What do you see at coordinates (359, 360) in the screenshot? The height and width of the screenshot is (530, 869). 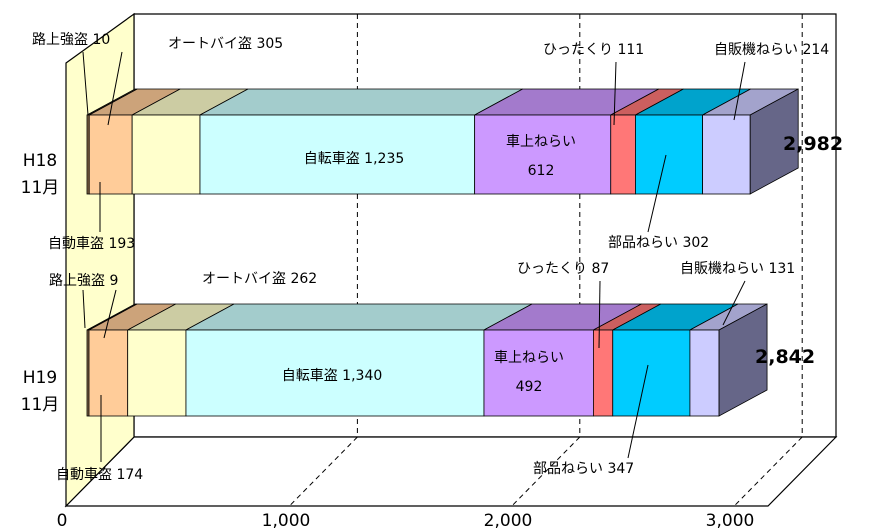 I see `bar-segment` at bounding box center [359, 360].